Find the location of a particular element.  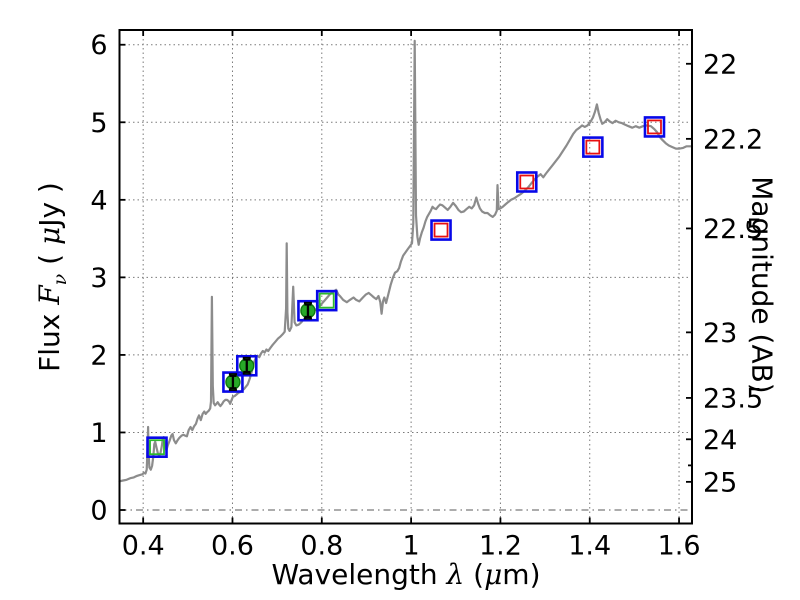

x-tick-label: 1.6 is located at coordinates (679, 546).